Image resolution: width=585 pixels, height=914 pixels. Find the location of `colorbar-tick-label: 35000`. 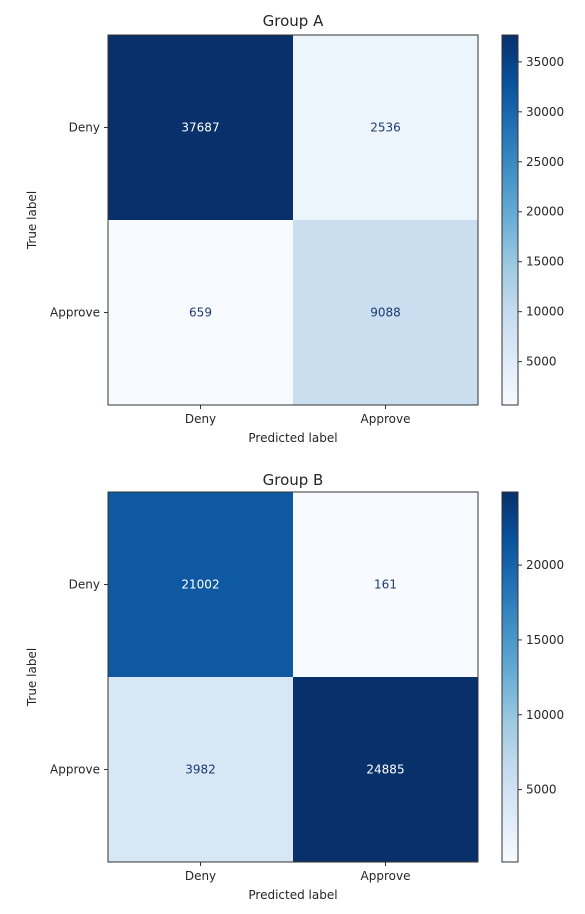

colorbar-tick-label: 35000 is located at coordinates (545, 62).